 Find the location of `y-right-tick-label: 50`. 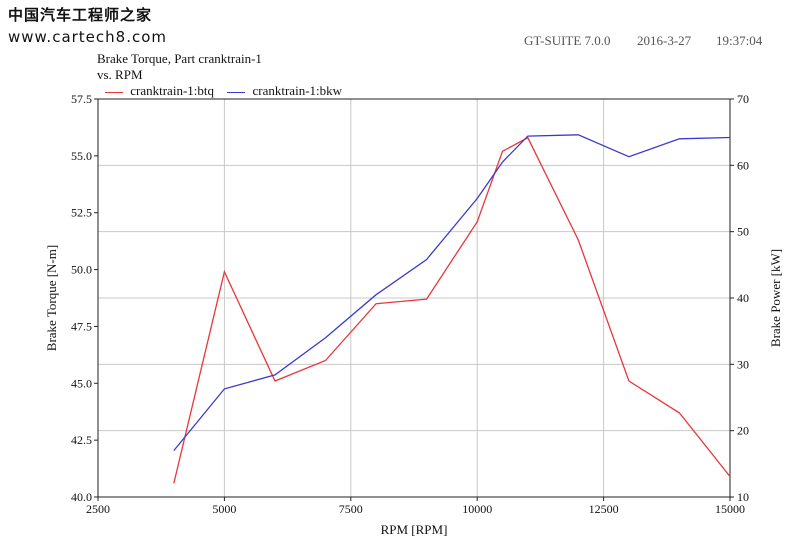

y-right-tick-label: 50 is located at coordinates (743, 232).